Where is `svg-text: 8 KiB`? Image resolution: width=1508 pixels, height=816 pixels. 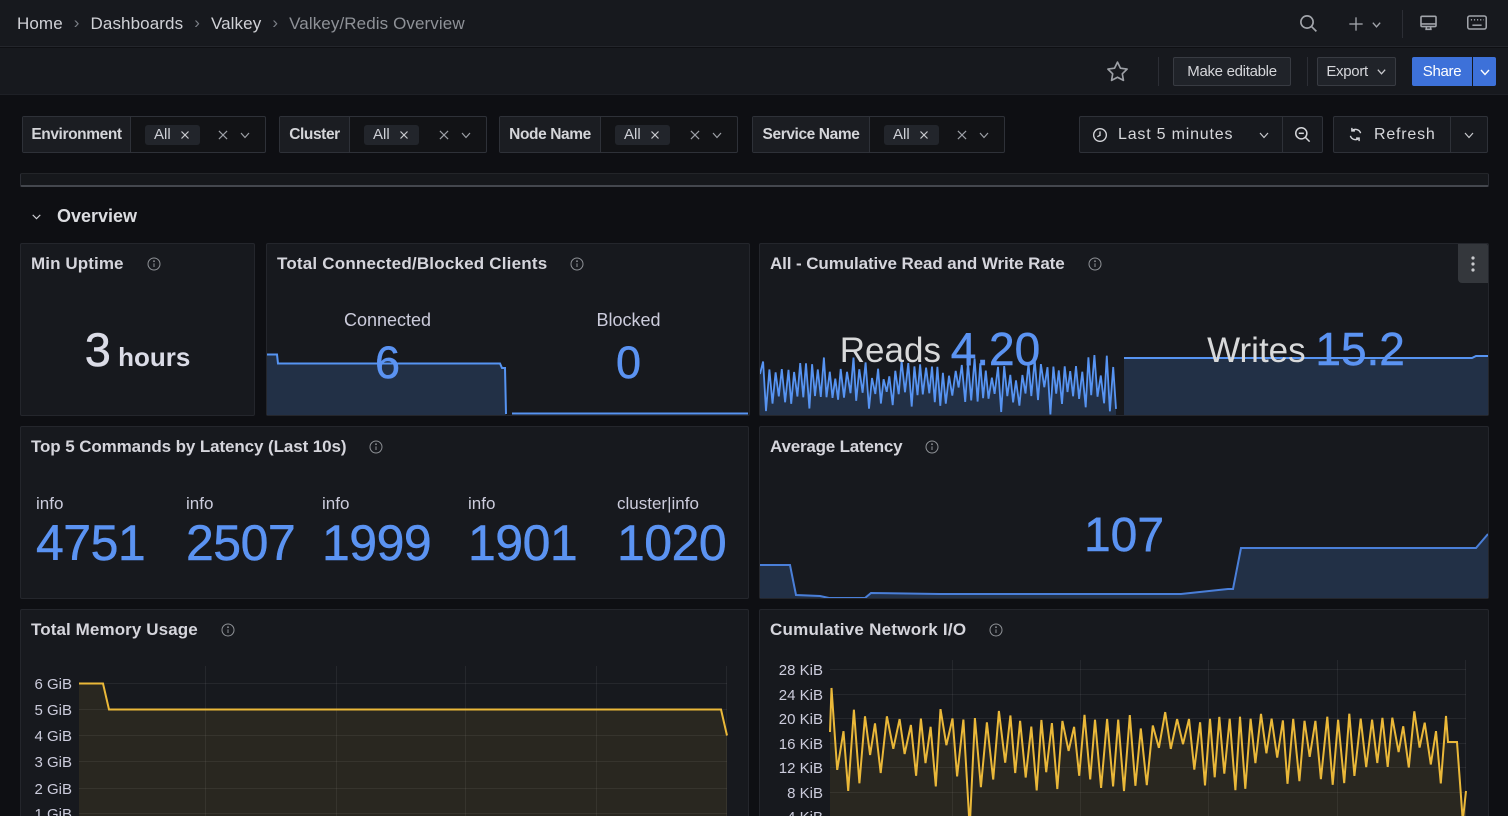 svg-text: 8 KiB is located at coordinates (805, 793).